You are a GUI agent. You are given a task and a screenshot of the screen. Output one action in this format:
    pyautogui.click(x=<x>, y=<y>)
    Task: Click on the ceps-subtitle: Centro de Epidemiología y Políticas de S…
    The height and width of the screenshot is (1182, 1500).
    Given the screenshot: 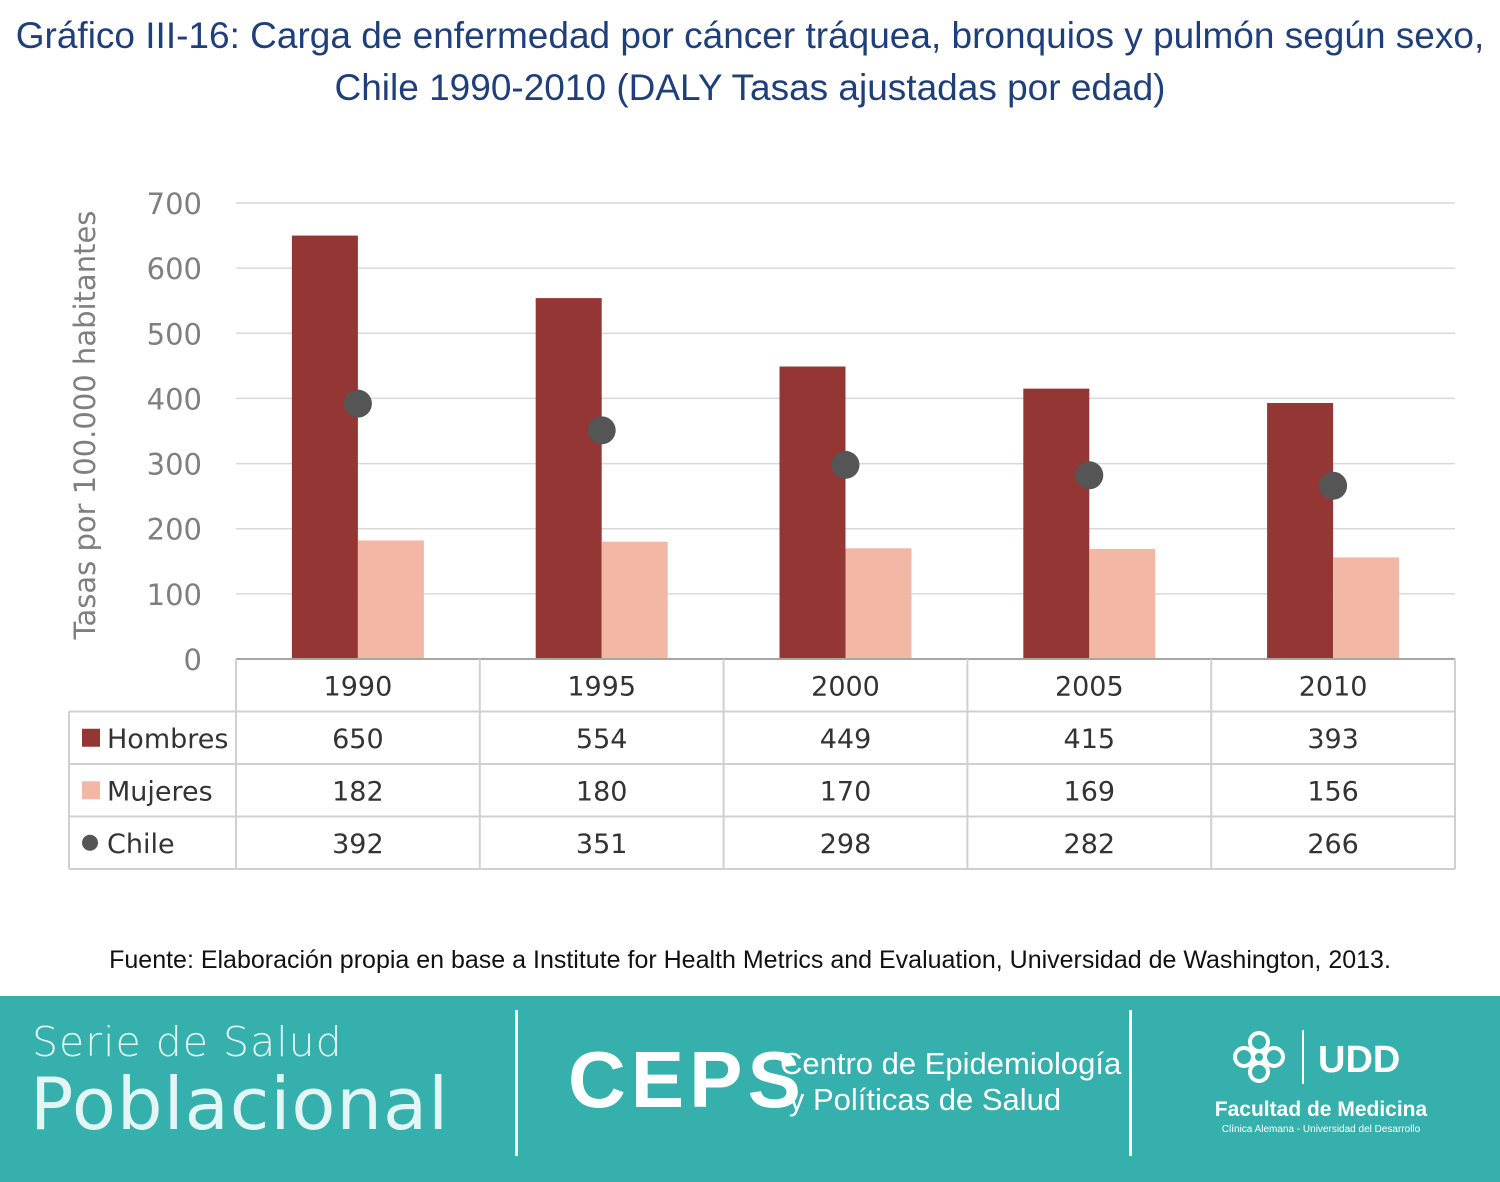 What is the action you would take?
    pyautogui.click(x=951, y=1082)
    